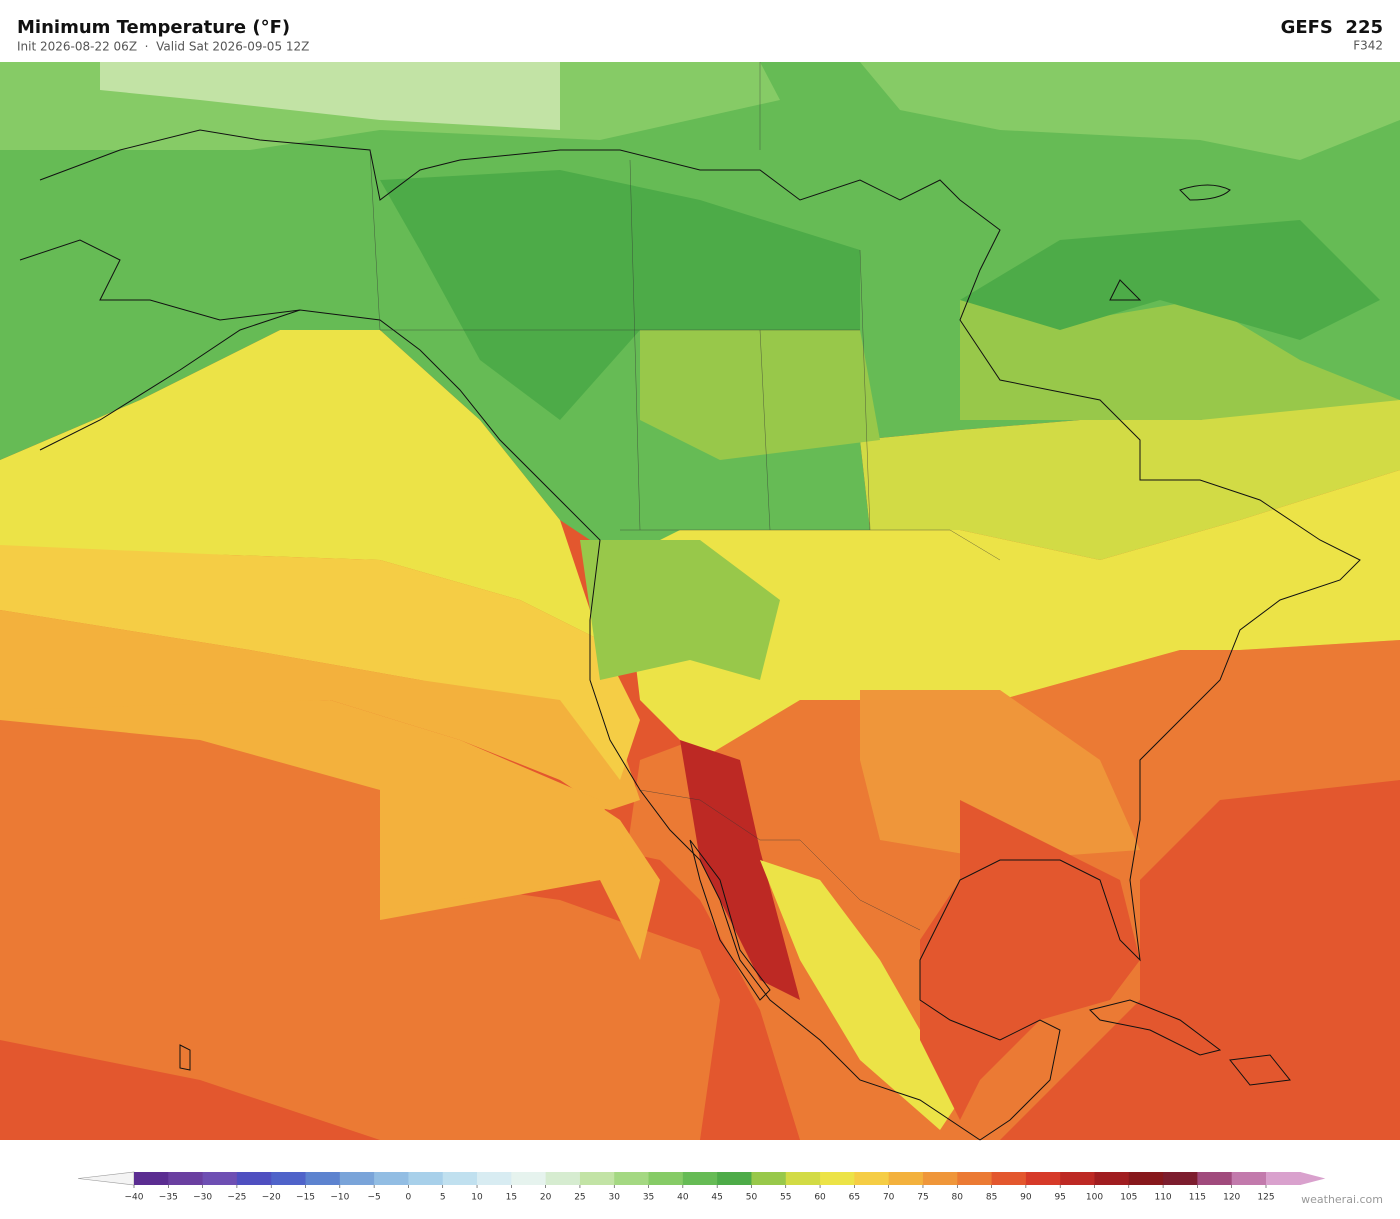 The image size is (1400, 1219). I want to click on model: GEFS 225, so click(1332, 27).